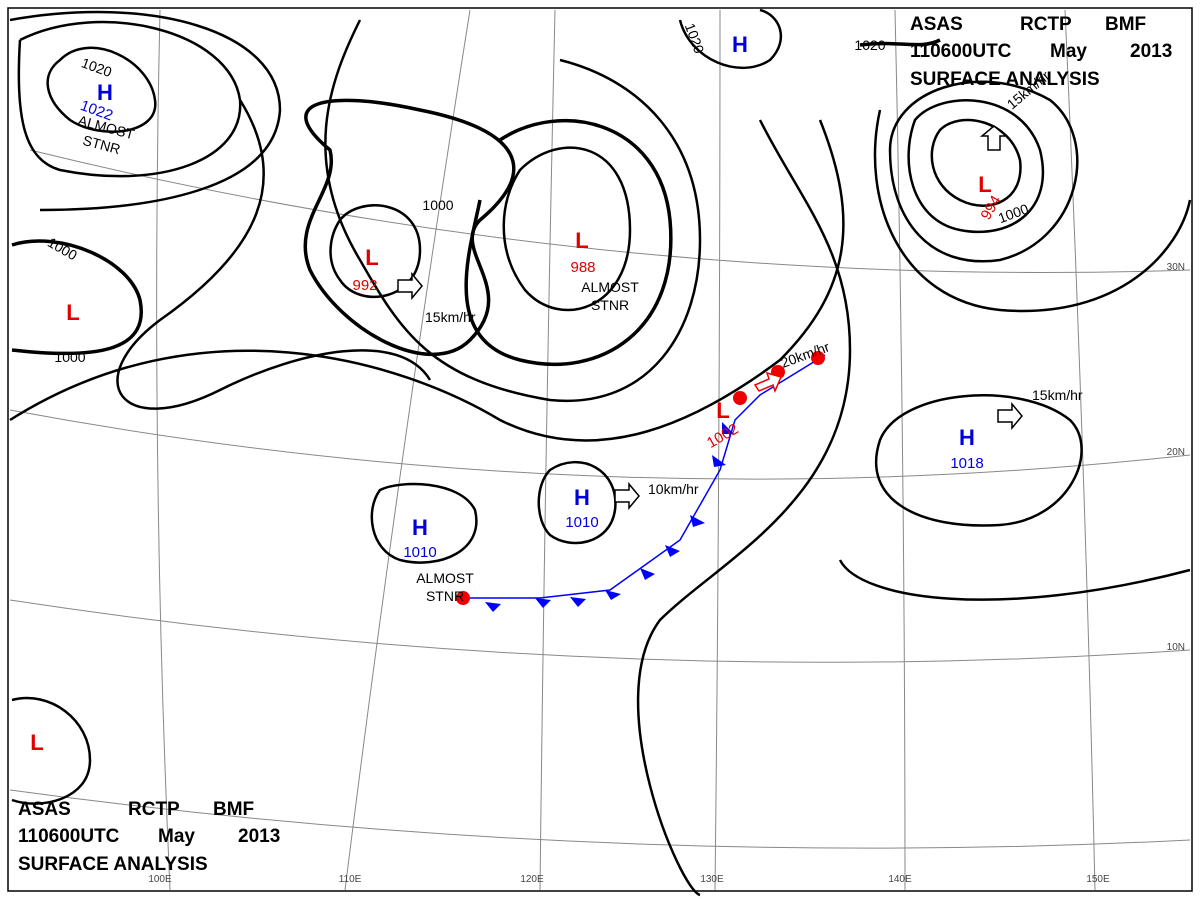 This screenshot has width=1200, height=899. What do you see at coordinates (712, 879) in the screenshot?
I see `longitude-label: 130E` at bounding box center [712, 879].